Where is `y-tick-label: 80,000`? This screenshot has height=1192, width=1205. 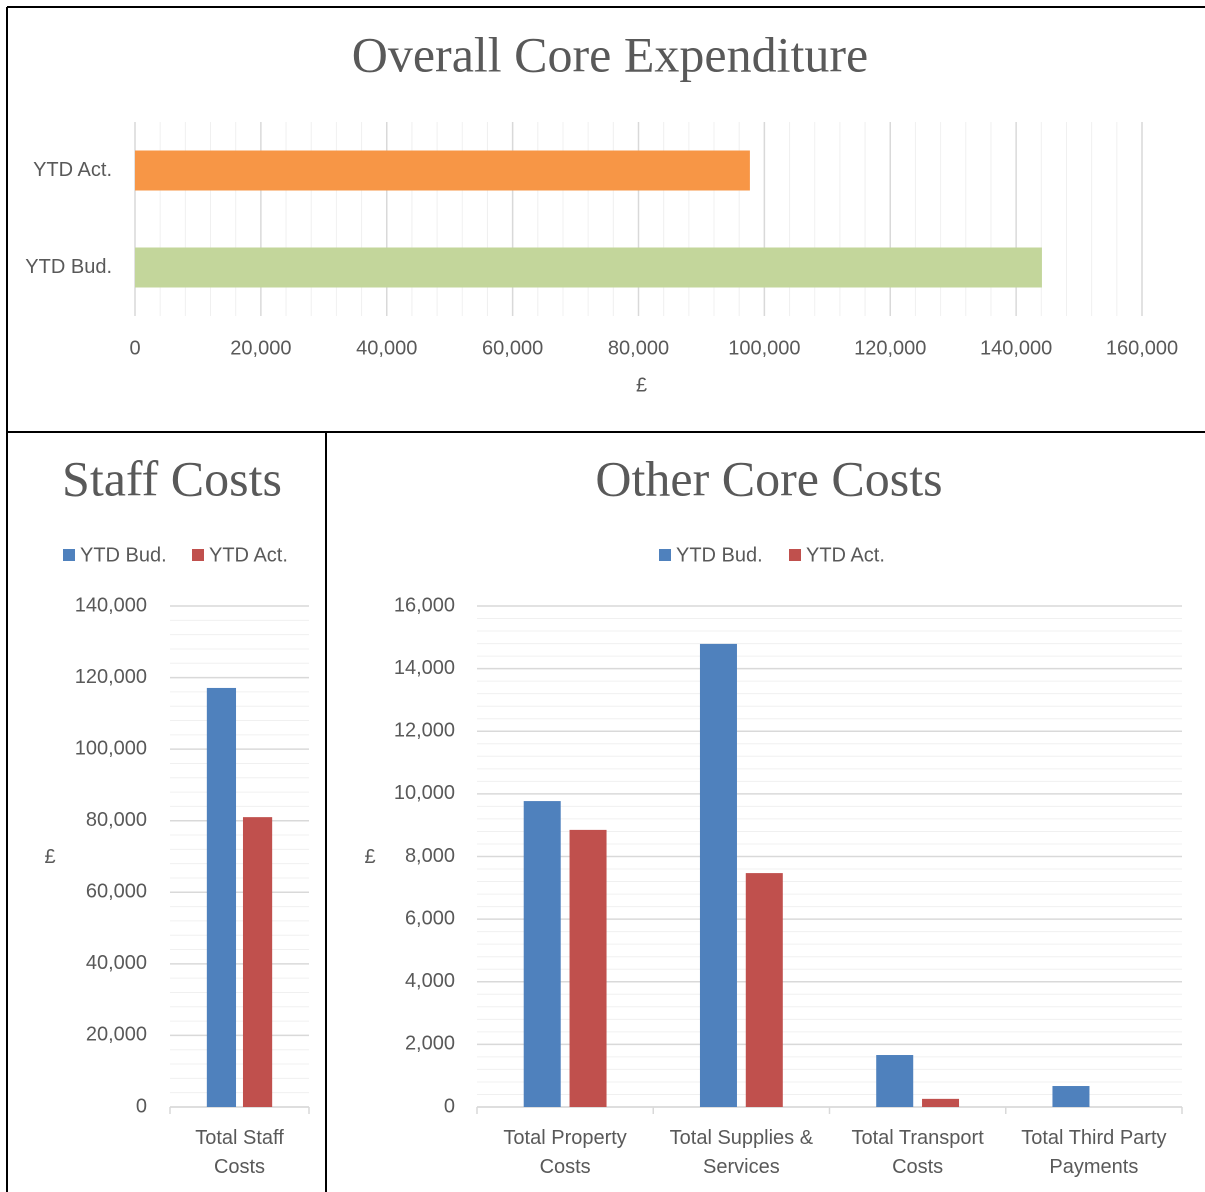 y-tick-label: 80,000 is located at coordinates (116, 820).